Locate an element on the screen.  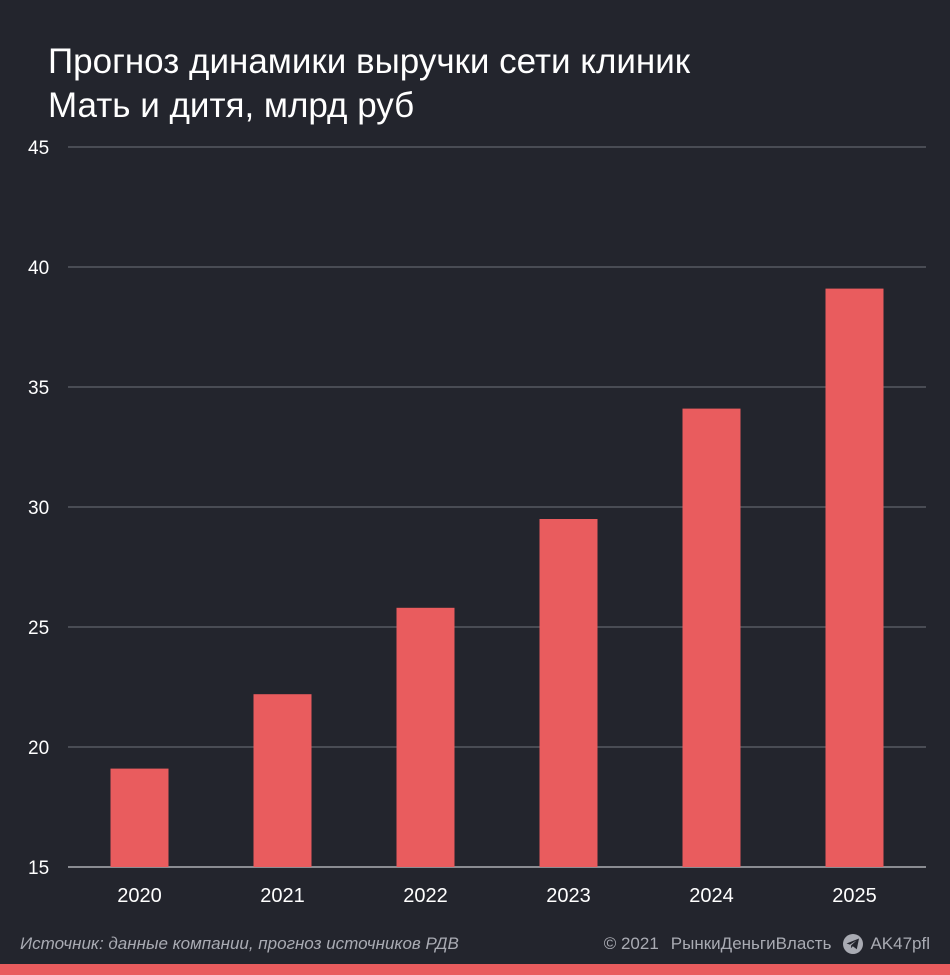
x-tick-label: 2021 is located at coordinates (282, 896).